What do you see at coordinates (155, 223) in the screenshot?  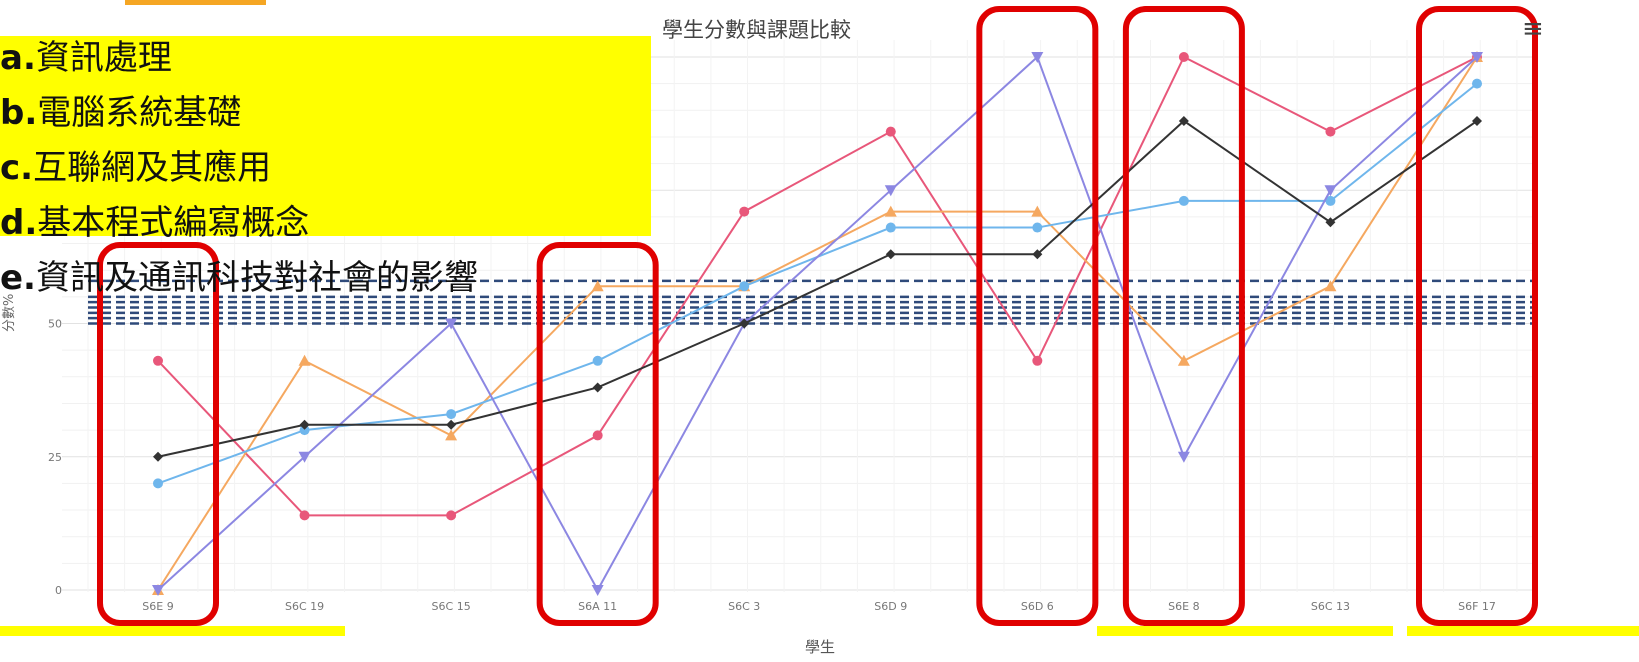 I see `legend-topic-d: d.基本程式編寫概念` at bounding box center [155, 223].